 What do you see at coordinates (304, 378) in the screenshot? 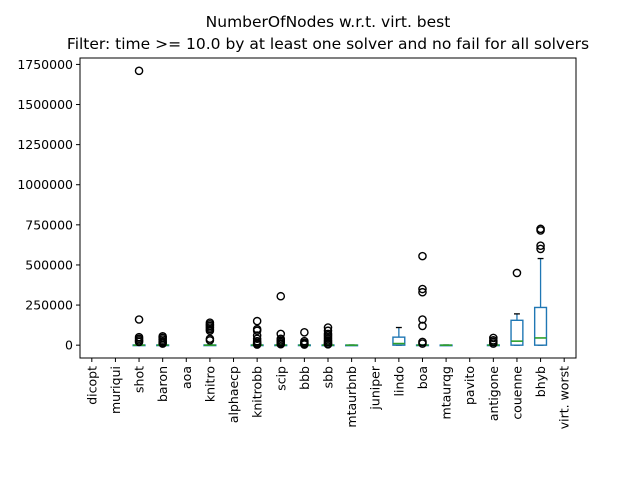
I see `x-tick-label: bbb` at bounding box center [304, 378].